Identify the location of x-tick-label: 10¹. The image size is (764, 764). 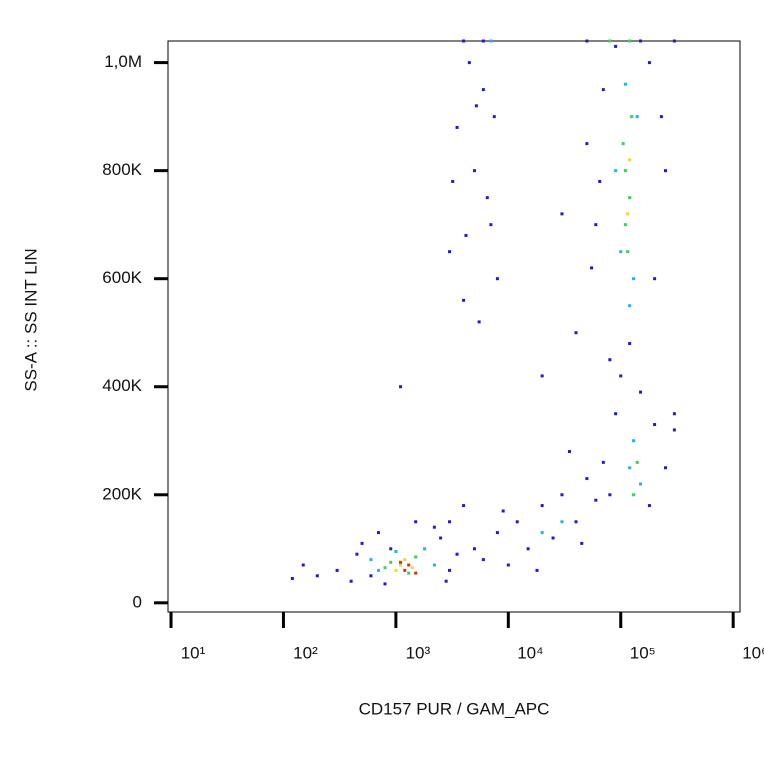
(193, 652).